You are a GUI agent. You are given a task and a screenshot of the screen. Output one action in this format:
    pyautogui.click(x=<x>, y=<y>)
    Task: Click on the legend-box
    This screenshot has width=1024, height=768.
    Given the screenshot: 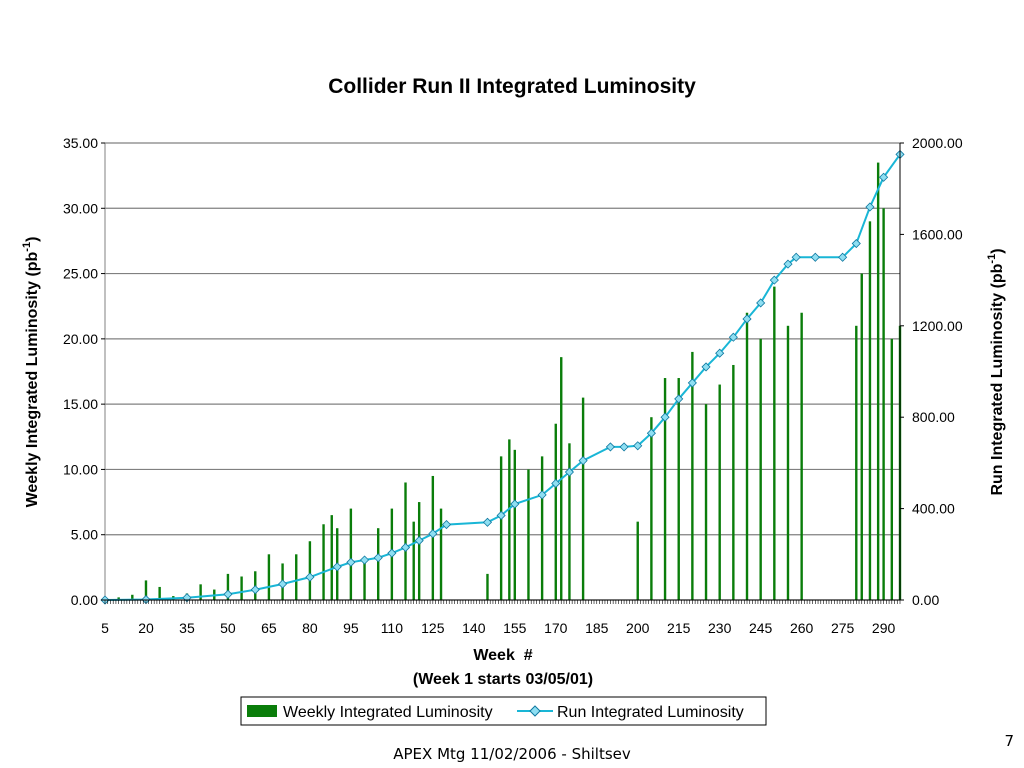 What is the action you would take?
    pyautogui.click(x=503, y=711)
    